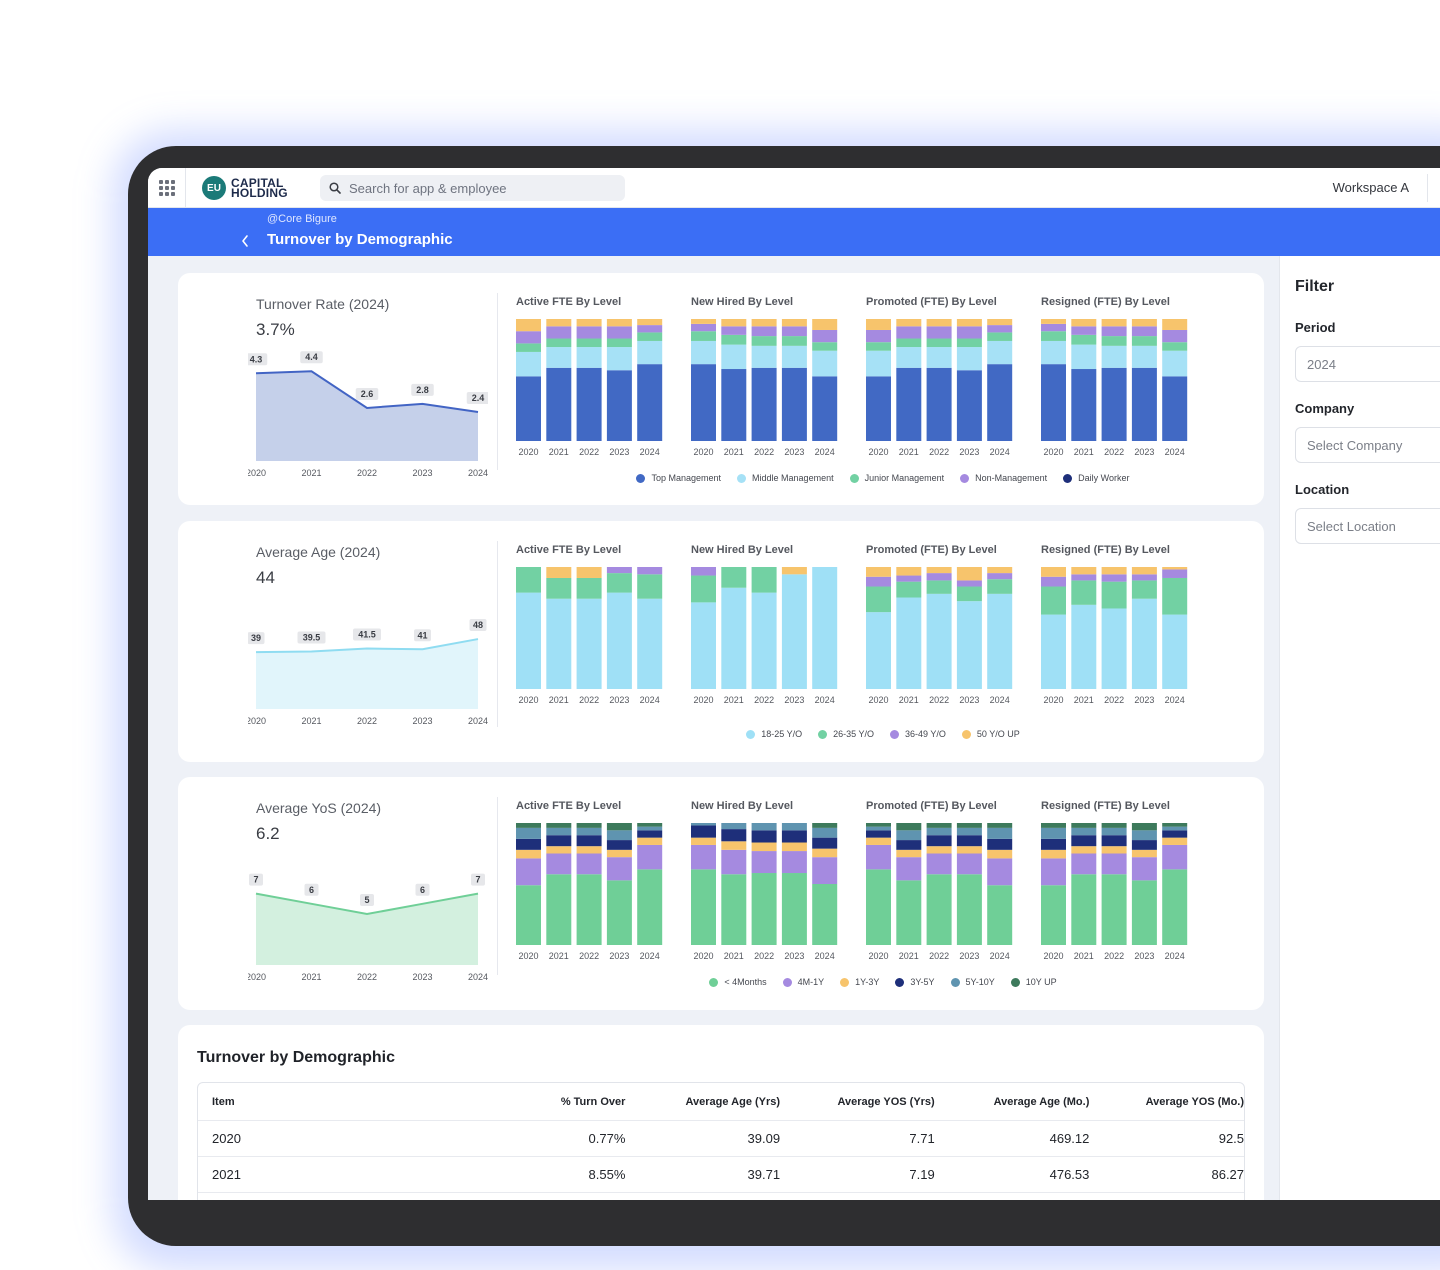 The image size is (1440, 1270). Describe the element at coordinates (896, 478) in the screenshot. I see `legend-item: Junior Management` at that location.